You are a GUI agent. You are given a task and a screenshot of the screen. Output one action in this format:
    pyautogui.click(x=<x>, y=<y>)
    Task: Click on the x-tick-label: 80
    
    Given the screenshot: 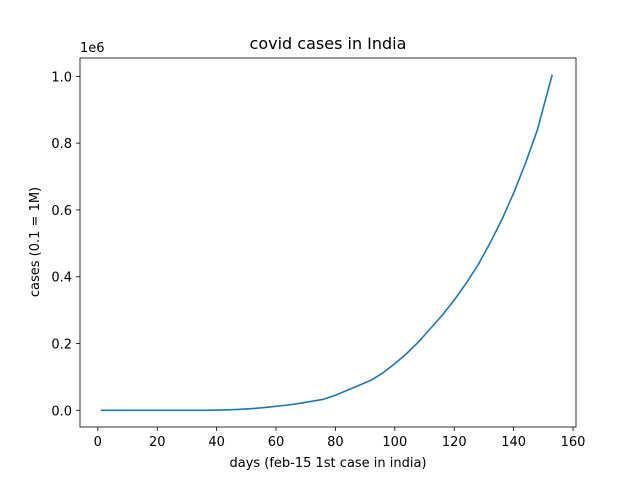 What is the action you would take?
    pyautogui.click(x=335, y=442)
    